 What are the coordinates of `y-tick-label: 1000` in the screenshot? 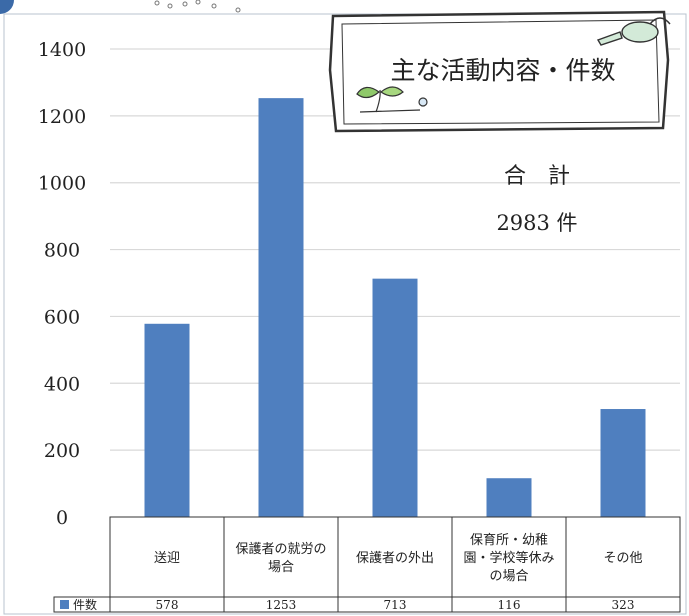 It's located at (62, 184).